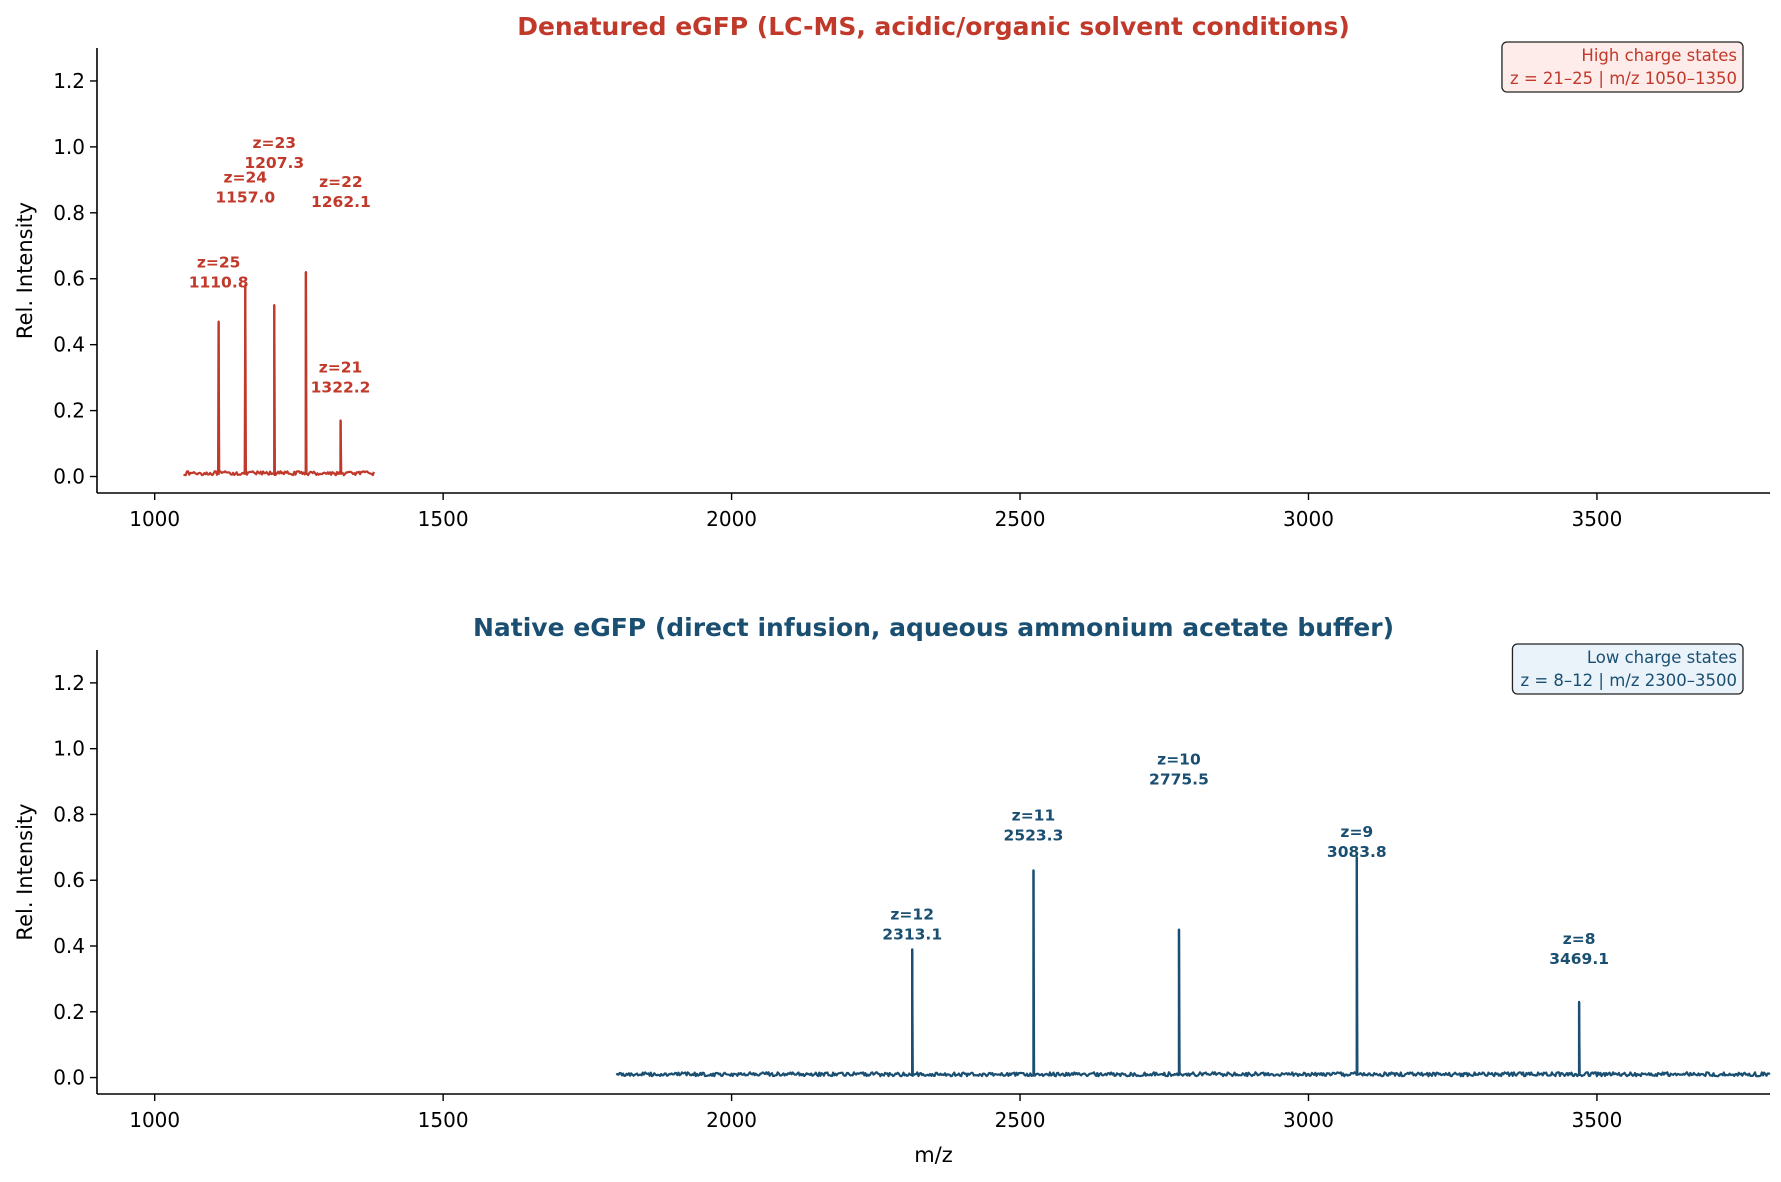  I want to click on peak-label-mz: 1110.8, so click(219, 283).